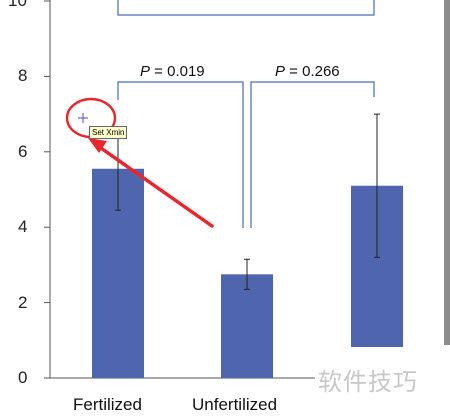  Describe the element at coordinates (368, 382) in the screenshot. I see `watermark: 软件技巧` at that location.